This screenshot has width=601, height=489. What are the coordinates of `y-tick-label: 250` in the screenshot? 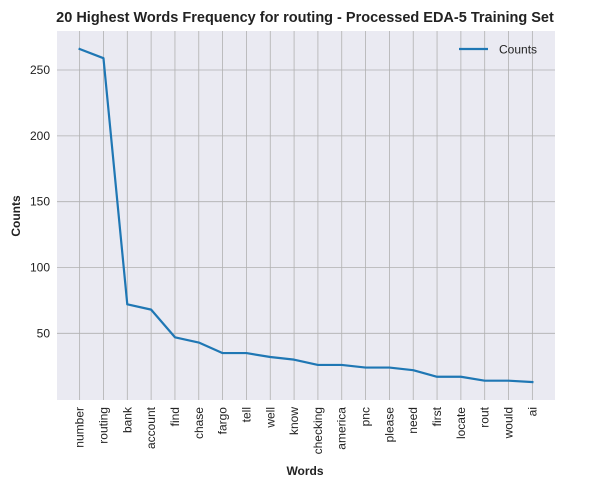 It's located at (40, 70).